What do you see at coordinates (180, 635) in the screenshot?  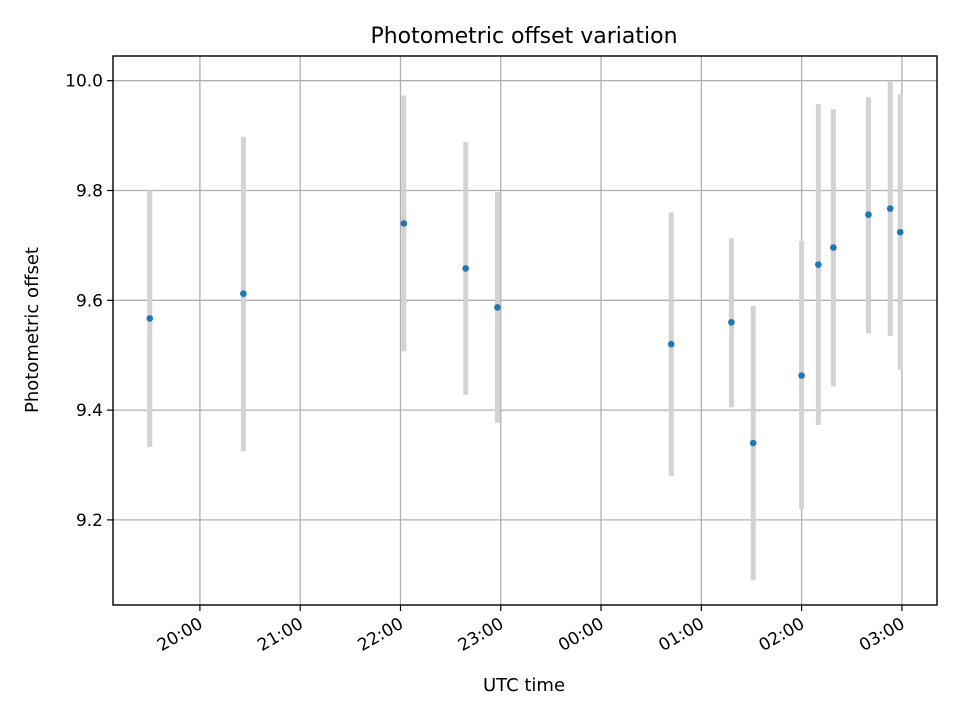 I see `x-tick-label: 20:00` at bounding box center [180, 635].